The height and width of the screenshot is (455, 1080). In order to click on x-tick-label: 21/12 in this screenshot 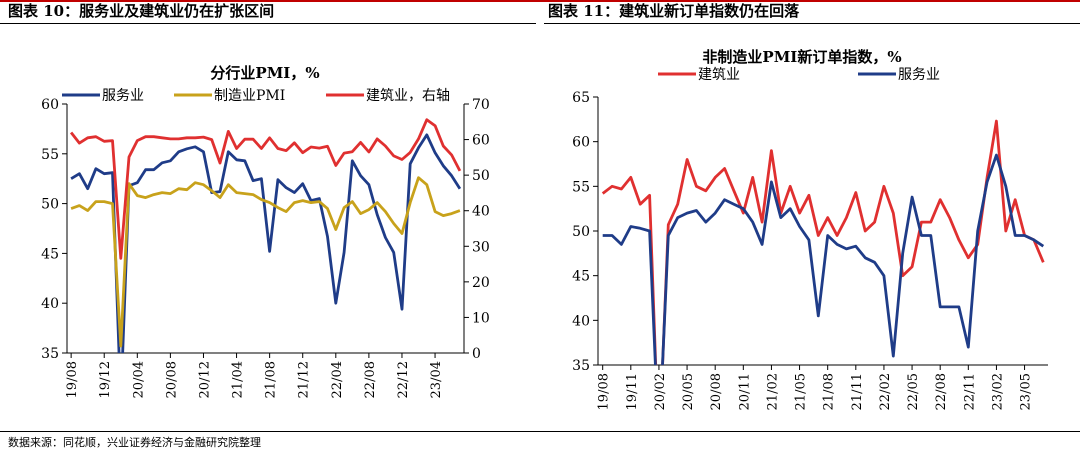, I will do `click(304, 379)`.